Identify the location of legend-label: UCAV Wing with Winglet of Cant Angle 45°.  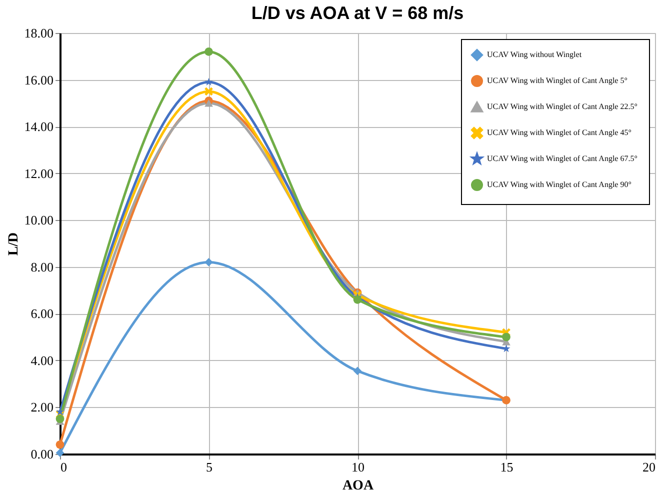
(559, 132).